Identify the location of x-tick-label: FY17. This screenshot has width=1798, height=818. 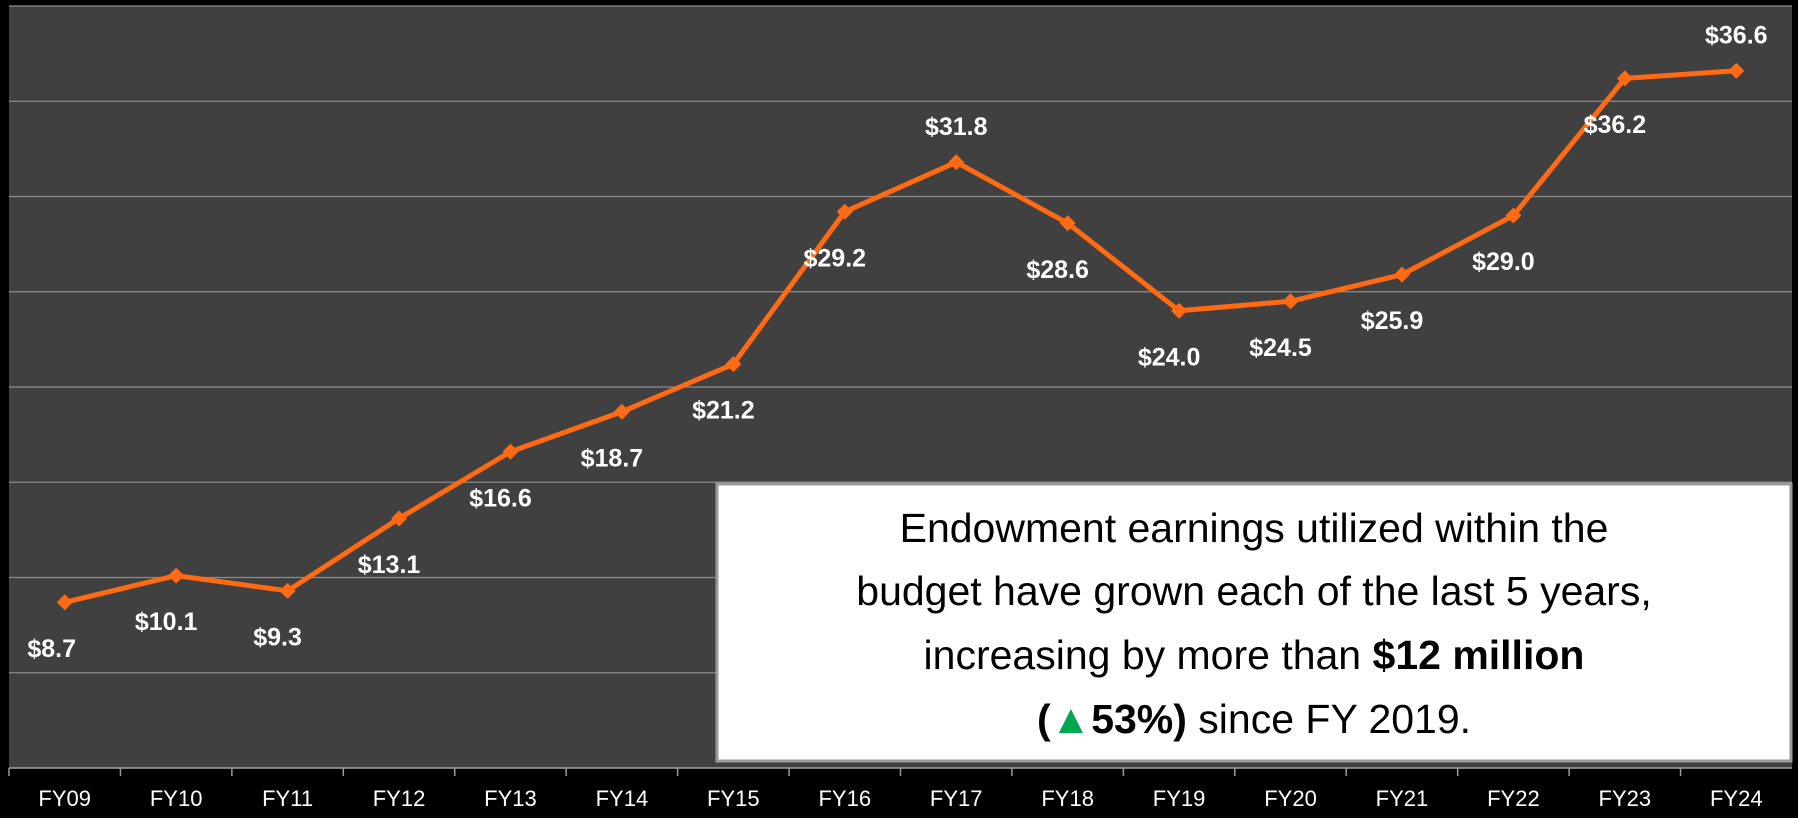
(956, 798).